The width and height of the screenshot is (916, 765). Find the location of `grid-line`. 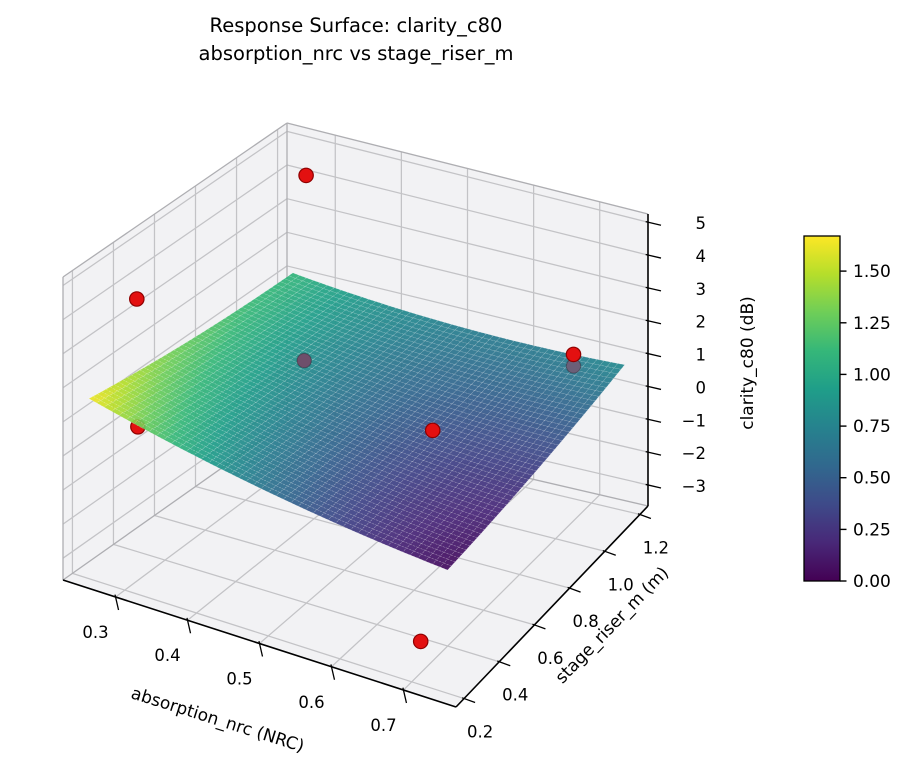

grid-line is located at coordinates (467, 210).